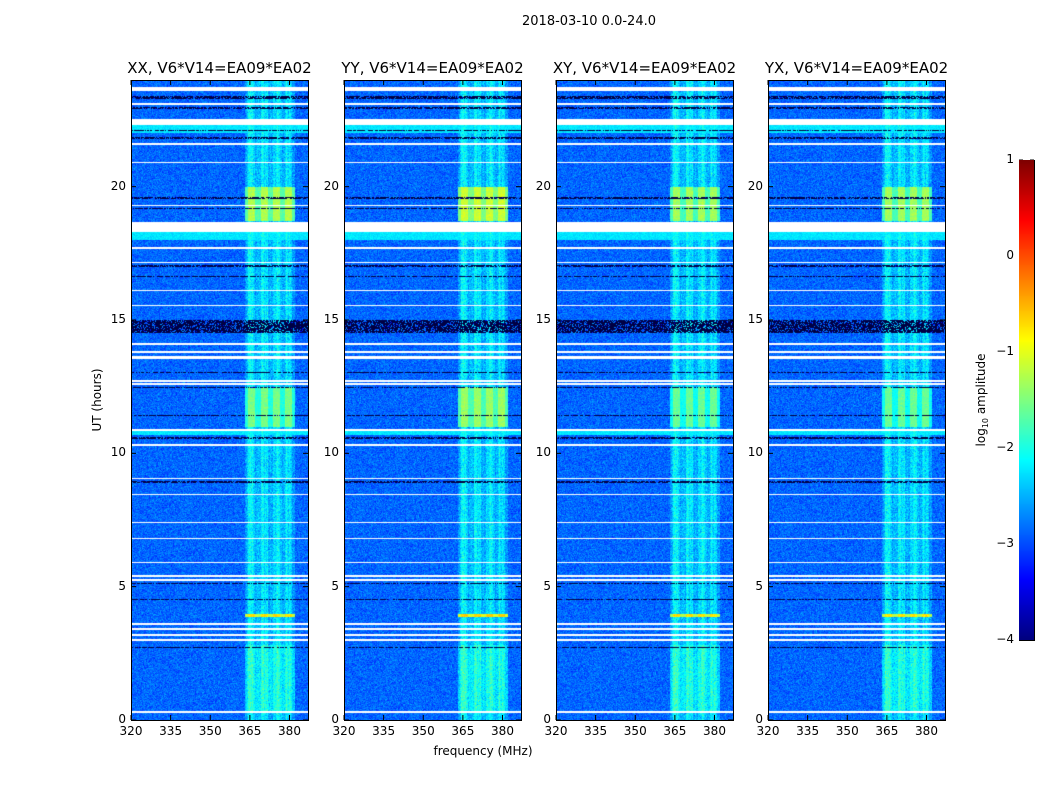 This screenshot has width=1050, height=800. Describe the element at coordinates (1010, 159) in the screenshot. I see `colorbar-tick-label: 1` at that location.